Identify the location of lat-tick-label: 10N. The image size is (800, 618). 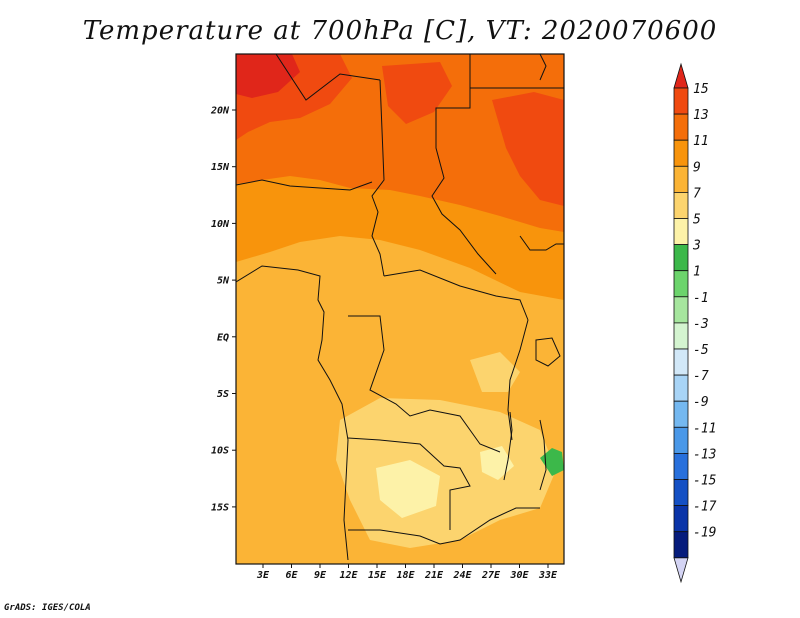
(220, 224).